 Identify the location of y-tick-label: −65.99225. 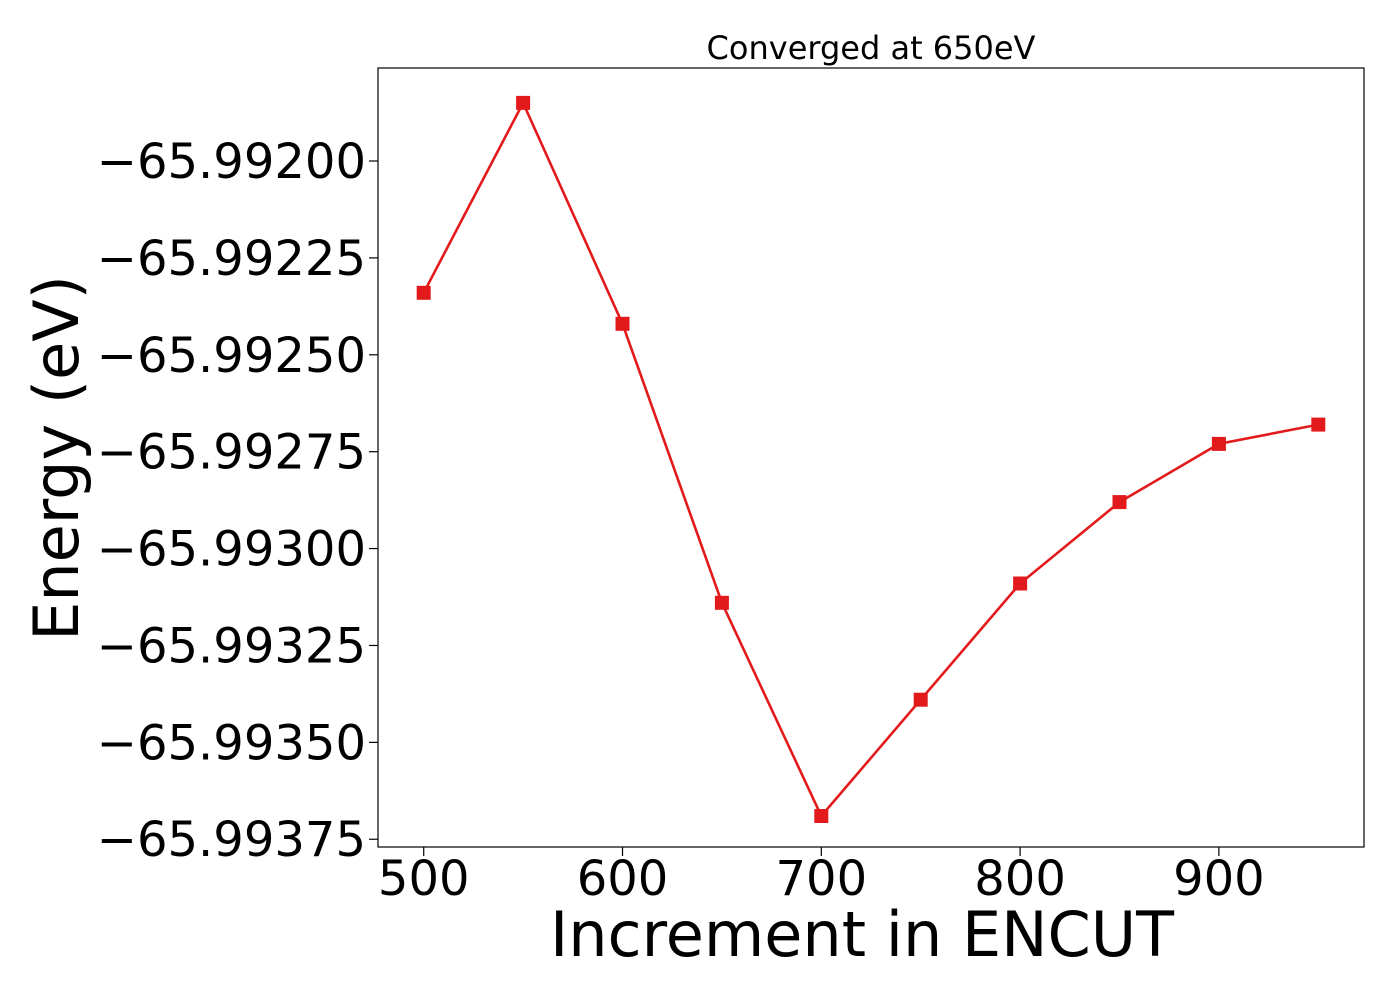
(231, 259).